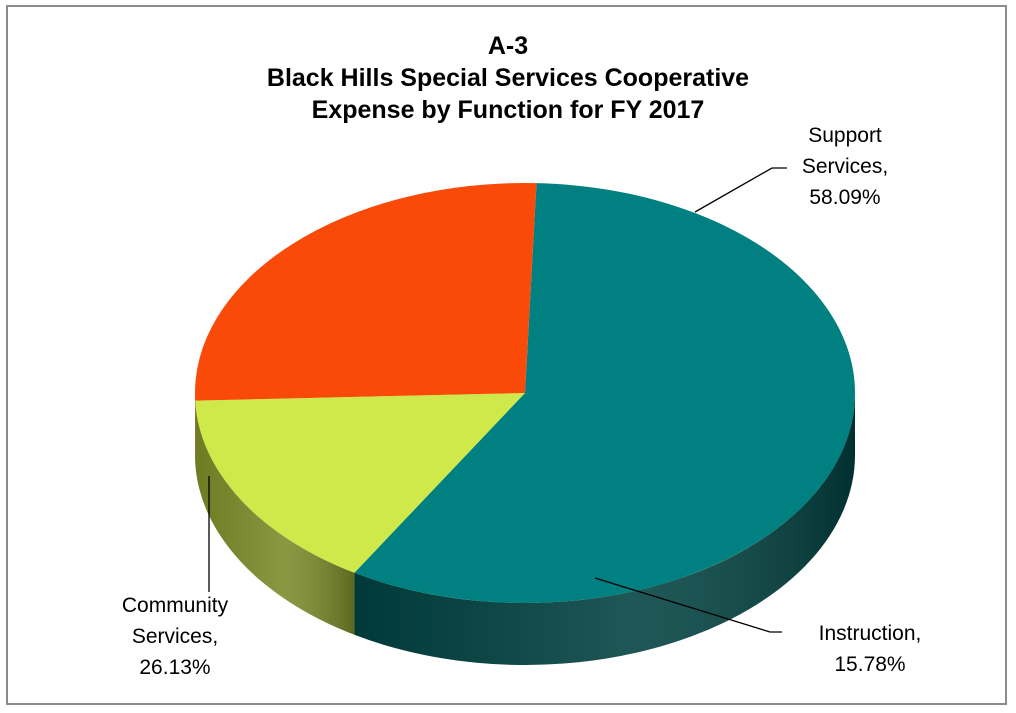 The width and height of the screenshot is (1016, 713). I want to click on chart-title: A-3, so click(508, 46).